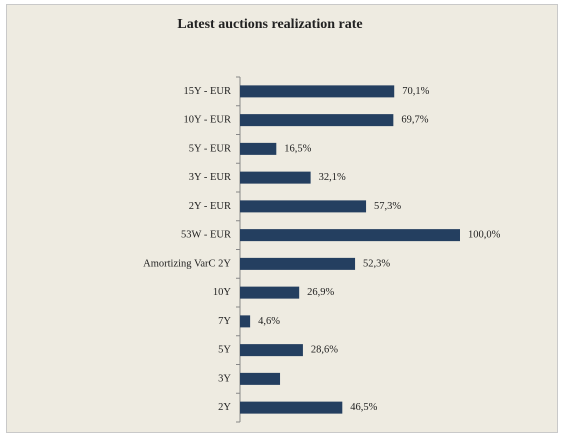  What do you see at coordinates (224, 321) in the screenshot?
I see `y-tick-label: 7Y` at bounding box center [224, 321].